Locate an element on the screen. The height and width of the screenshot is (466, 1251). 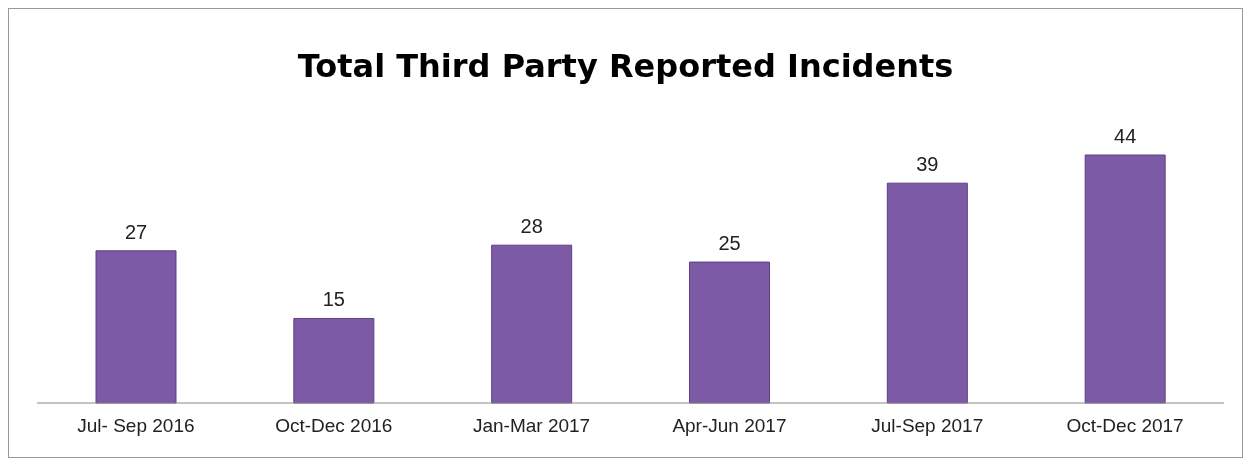
x-tick-label: Jan-Mar 2017 is located at coordinates (531, 426).